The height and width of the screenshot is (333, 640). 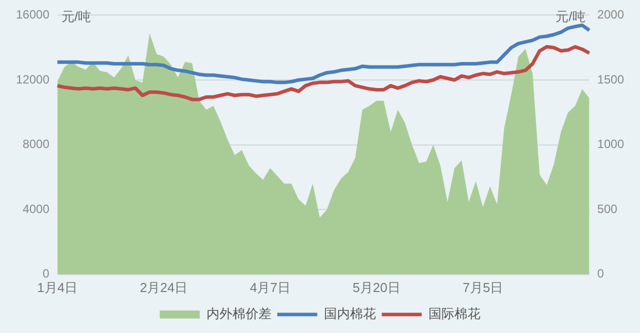 What do you see at coordinates (164, 287) in the screenshot?
I see `x-tick-label: 2月24日` at bounding box center [164, 287].